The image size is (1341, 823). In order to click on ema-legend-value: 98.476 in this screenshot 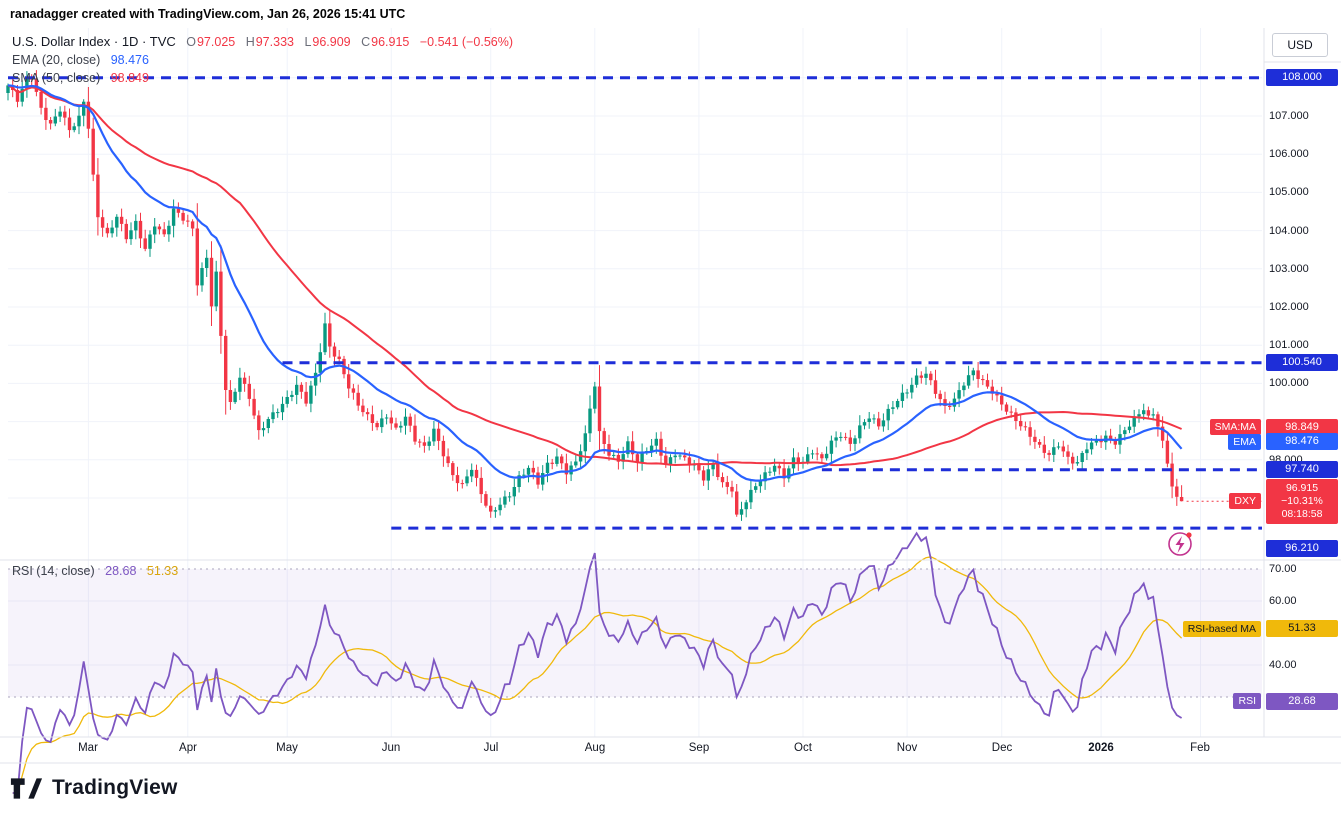, I will do `click(129, 60)`.